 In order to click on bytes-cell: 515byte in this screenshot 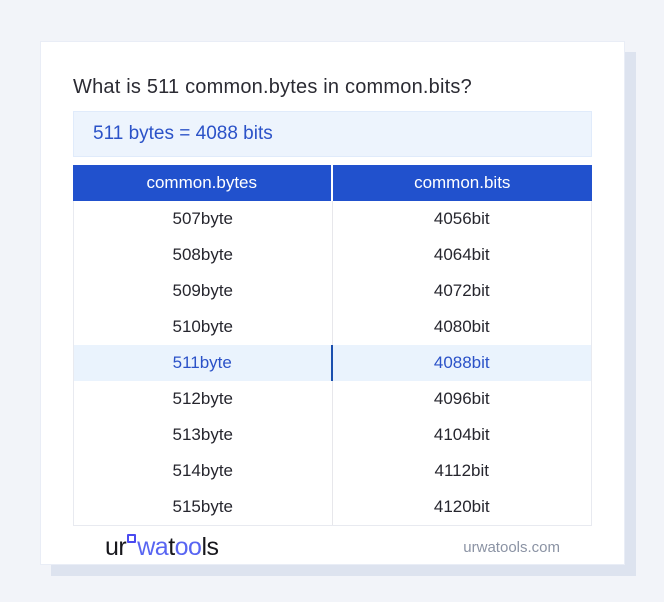, I will do `click(203, 507)`.